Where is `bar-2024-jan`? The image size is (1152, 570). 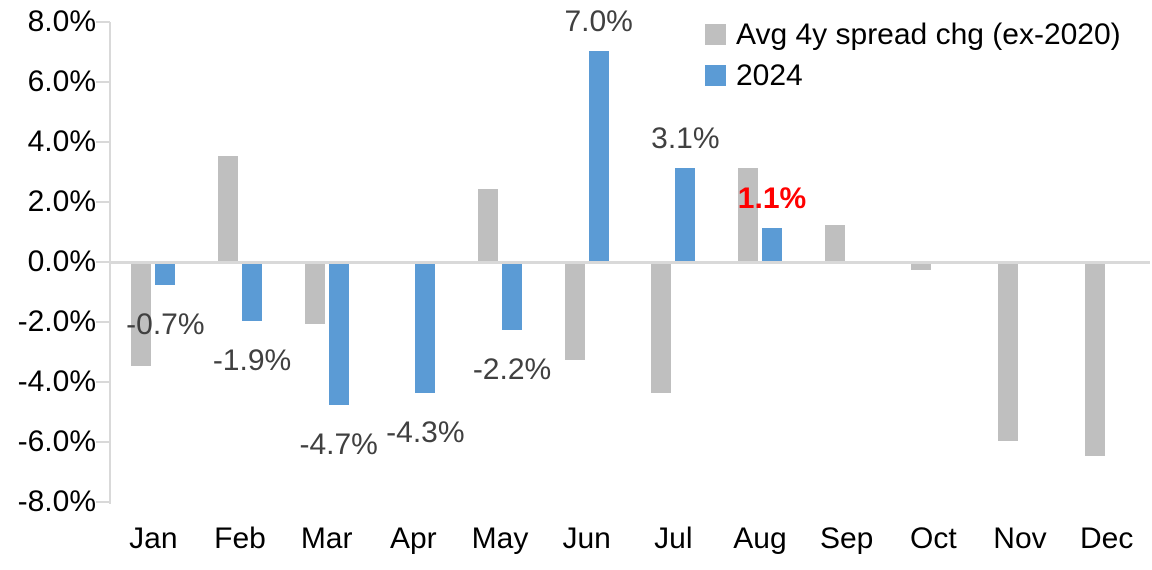 bar-2024-jan is located at coordinates (165, 274).